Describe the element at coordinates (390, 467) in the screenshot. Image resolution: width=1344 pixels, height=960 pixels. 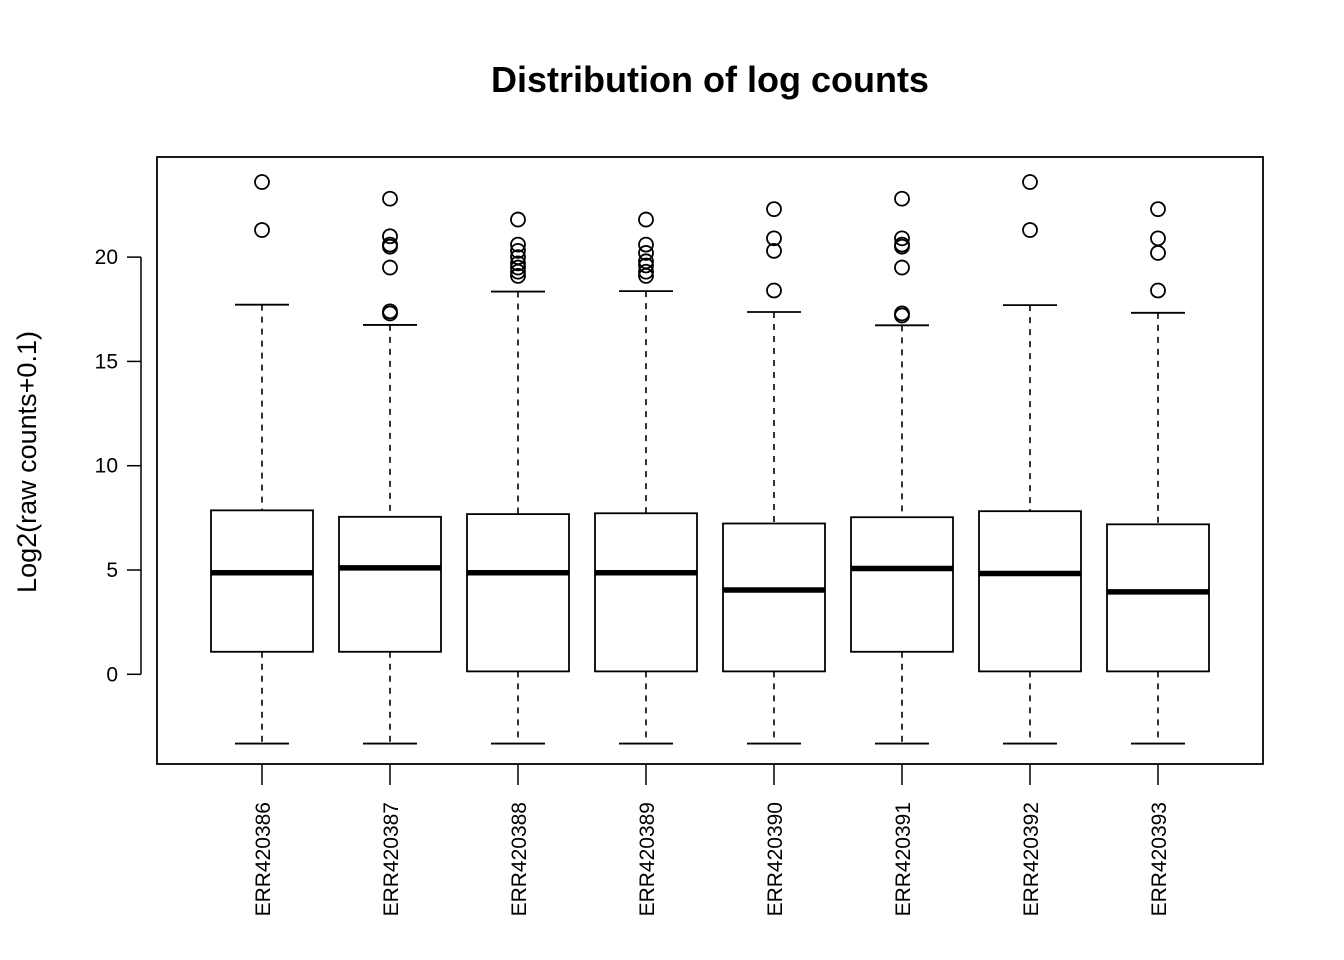
I see `box-ERR420387` at that location.